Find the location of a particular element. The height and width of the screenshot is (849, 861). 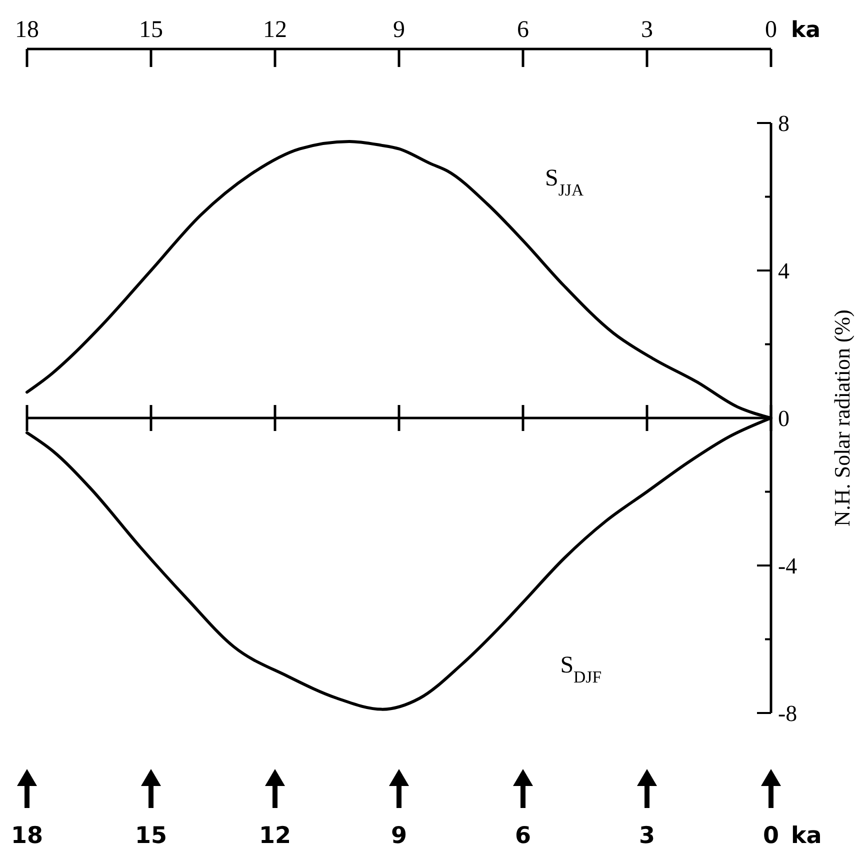

x-tick-label: 18 is located at coordinates (27, 30).